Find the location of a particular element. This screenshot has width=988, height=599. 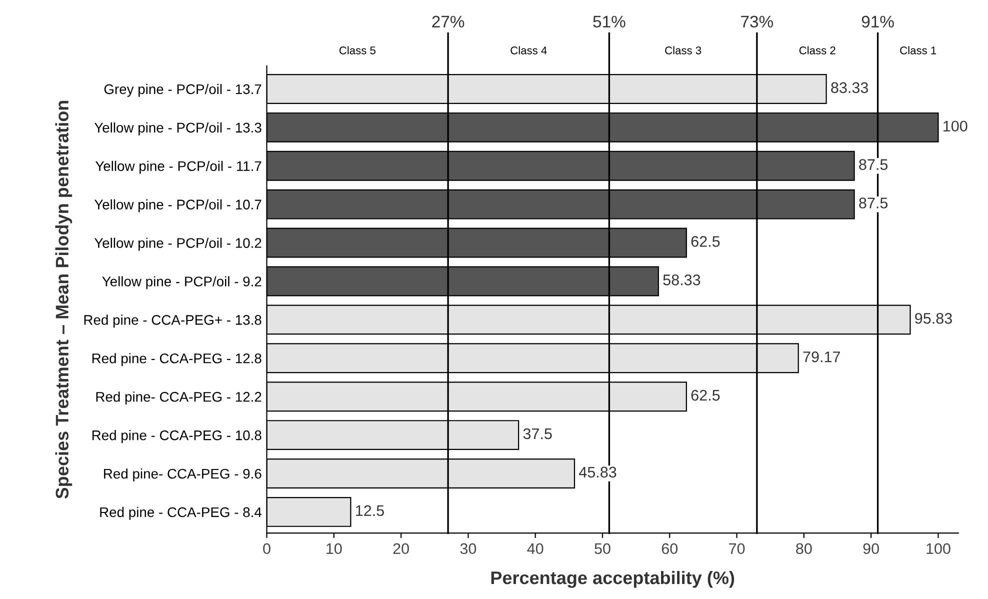

data-label: 100 is located at coordinates (956, 126).